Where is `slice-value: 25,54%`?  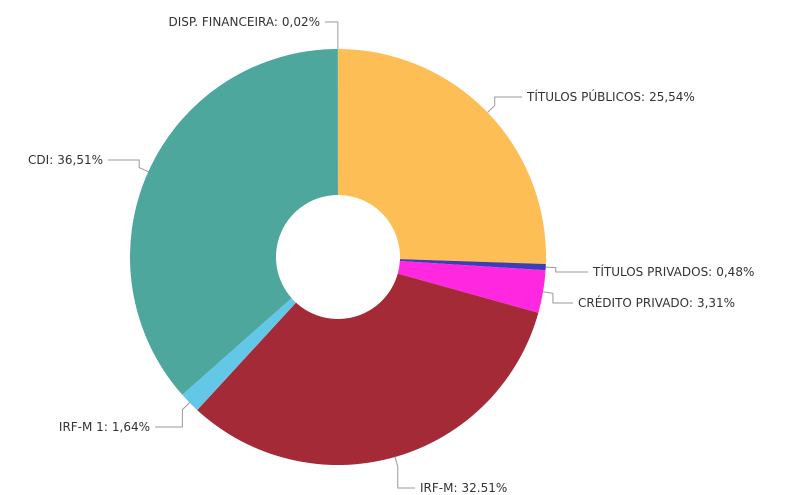 slice-value: 25,54% is located at coordinates (672, 97).